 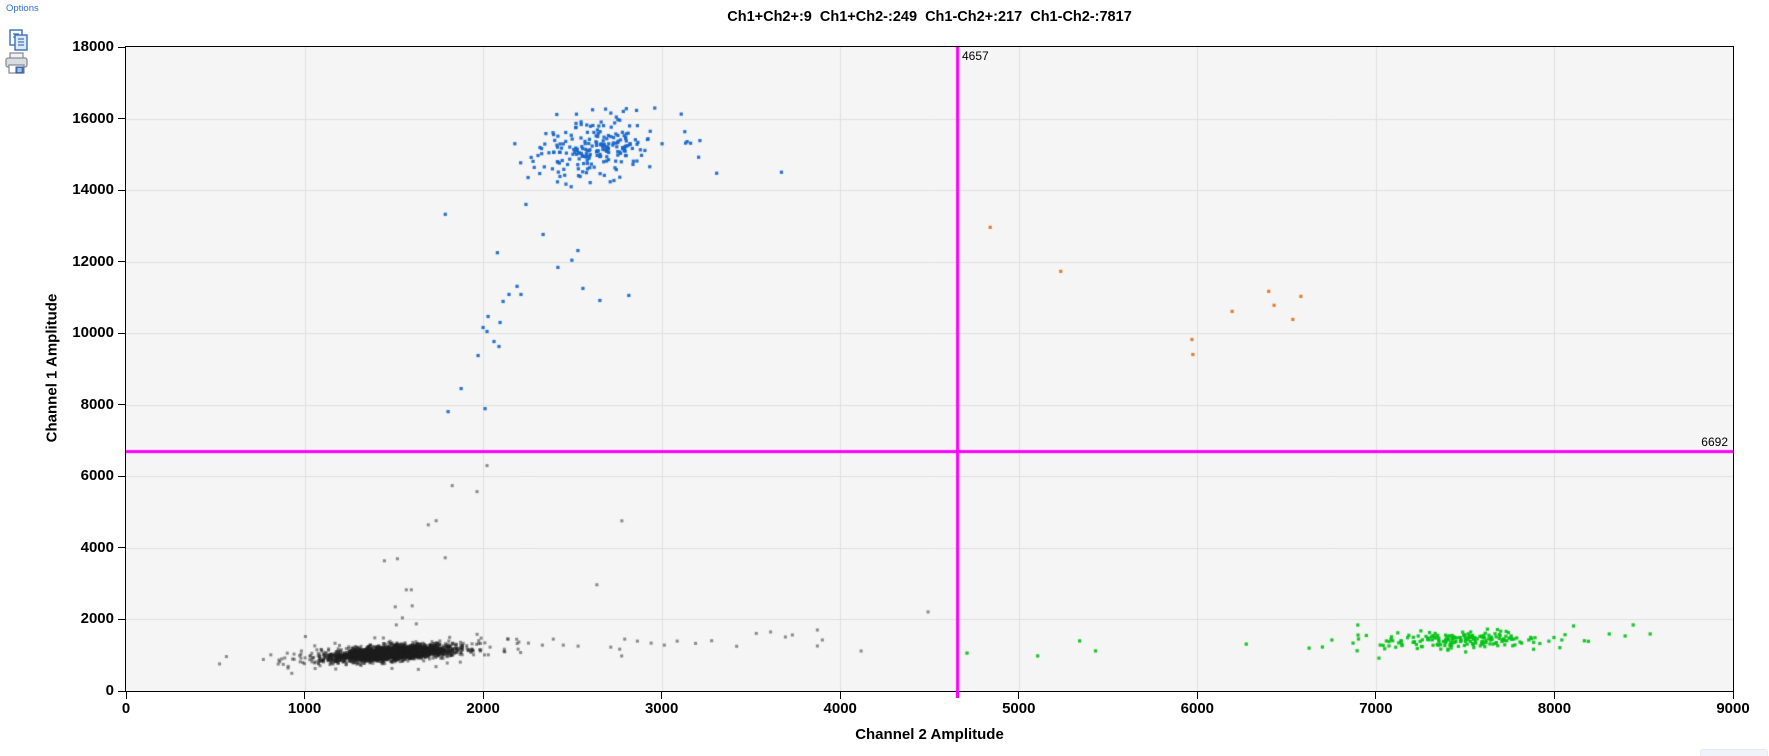 I want to click on y-tick-label: 10000, so click(x=93, y=333).